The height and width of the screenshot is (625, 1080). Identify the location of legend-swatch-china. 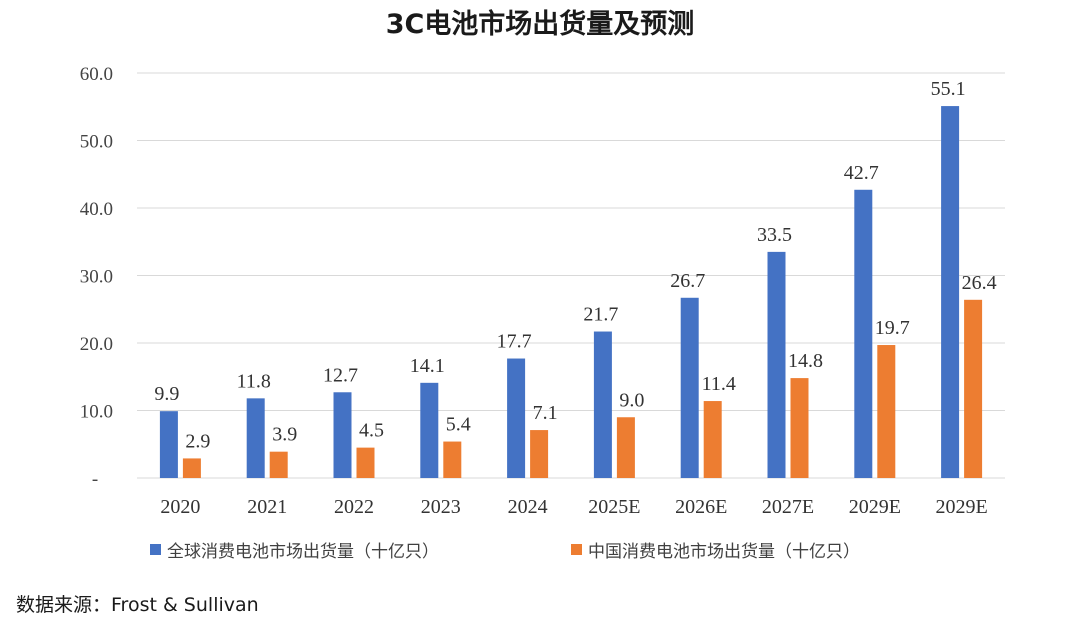
(576, 549).